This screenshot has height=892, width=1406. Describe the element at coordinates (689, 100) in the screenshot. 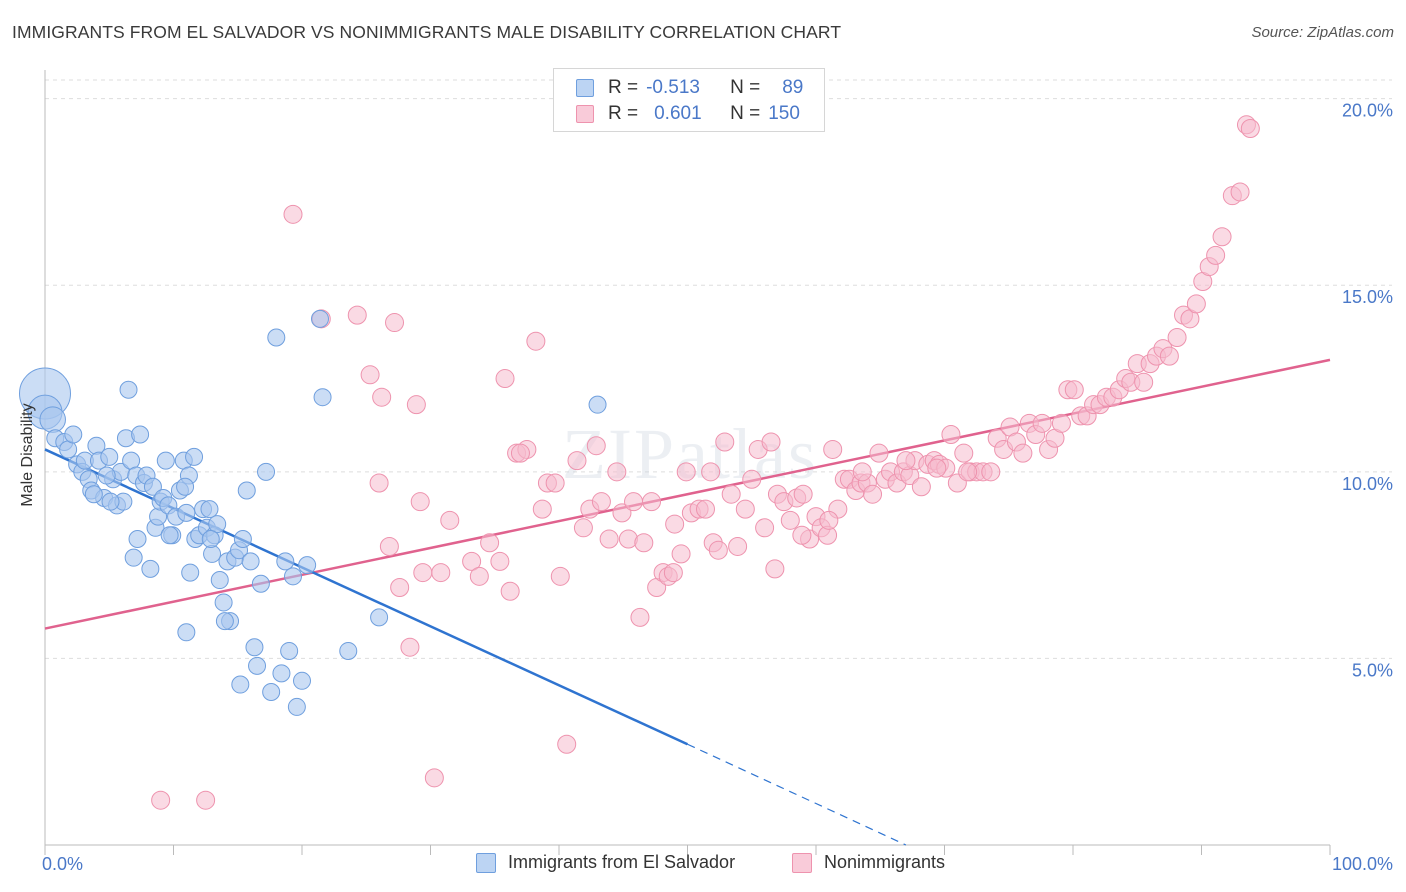

I see `stats-legend: R = -0.513 N = 89 R = 0.601 N = 150` at that location.